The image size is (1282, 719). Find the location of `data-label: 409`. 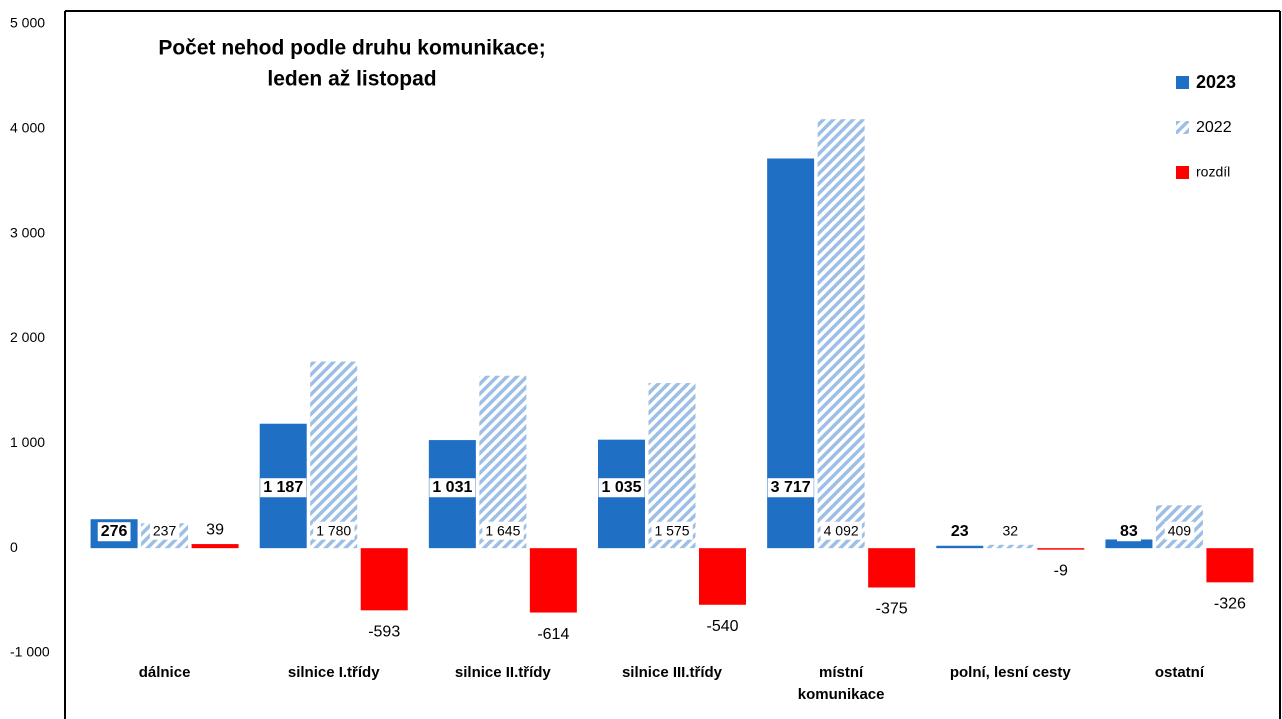

data-label: 409 is located at coordinates (1180, 531).